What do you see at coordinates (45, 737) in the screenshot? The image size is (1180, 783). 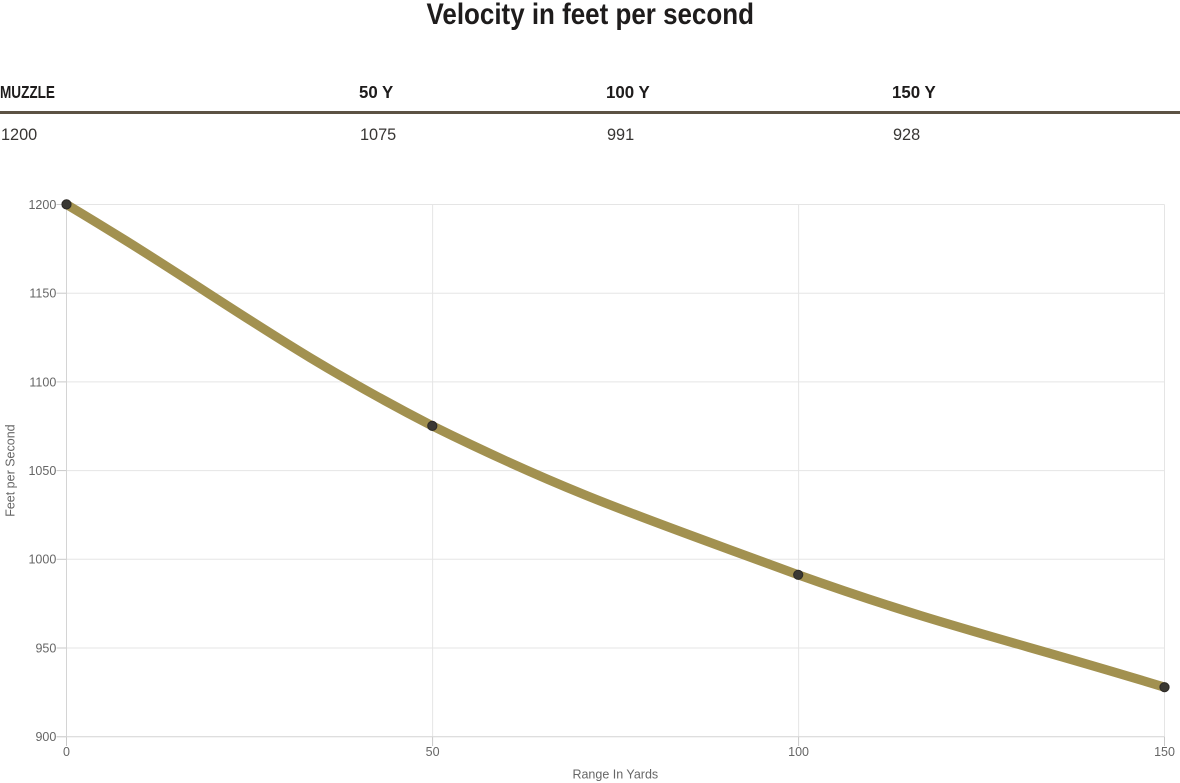 I see `svg-text: 900` at bounding box center [45, 737].